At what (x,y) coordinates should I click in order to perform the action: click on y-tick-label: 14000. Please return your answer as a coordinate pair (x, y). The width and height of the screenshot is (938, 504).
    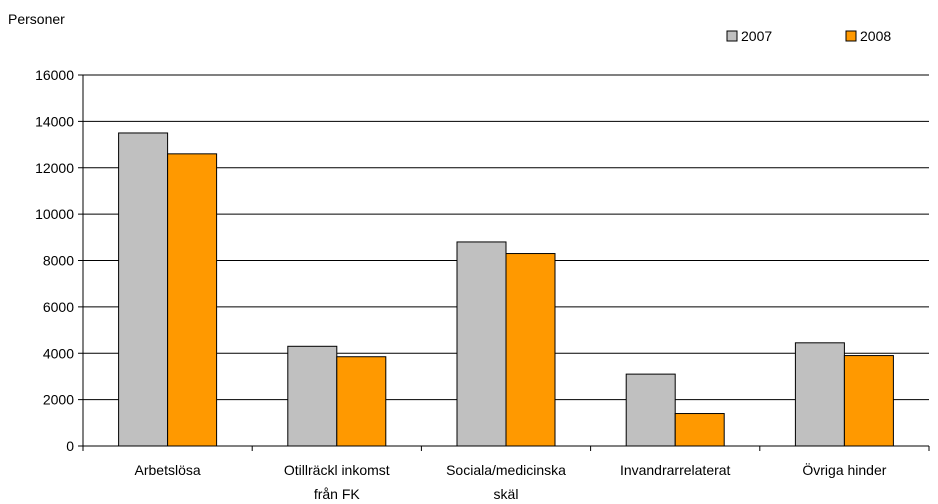
    Looking at the image, I should click on (54, 121).